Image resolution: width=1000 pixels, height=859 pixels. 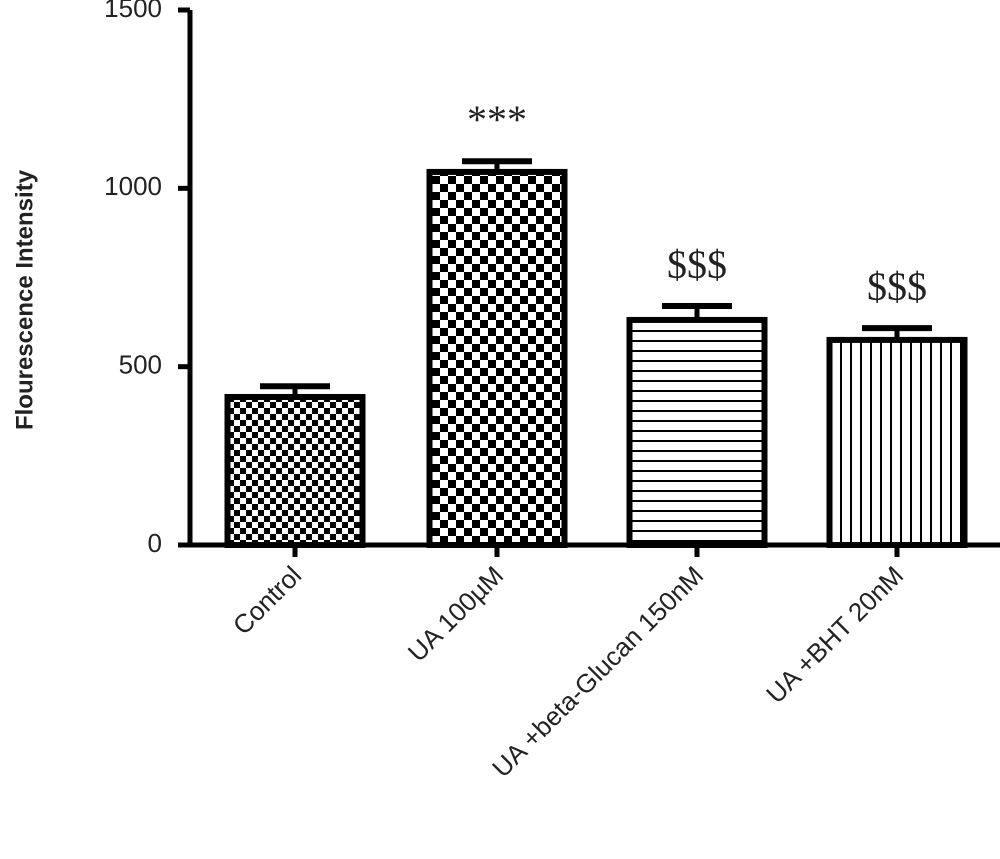 I want to click on y-axis-label: Flourescence Intensity, so click(x=24, y=299).